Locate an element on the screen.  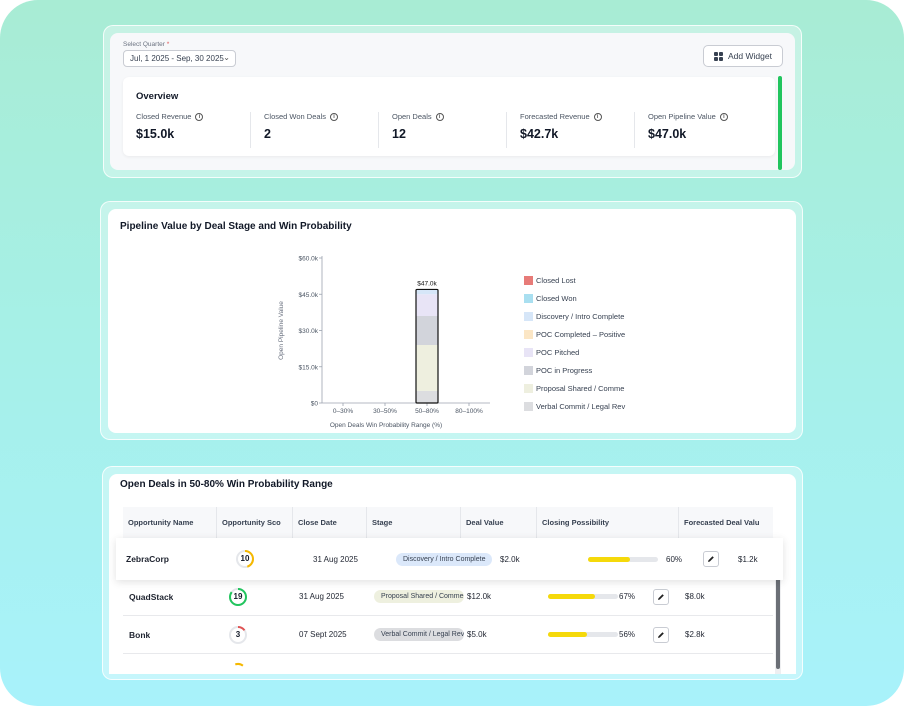
legend-label: POC in Progress is located at coordinates (564, 370).